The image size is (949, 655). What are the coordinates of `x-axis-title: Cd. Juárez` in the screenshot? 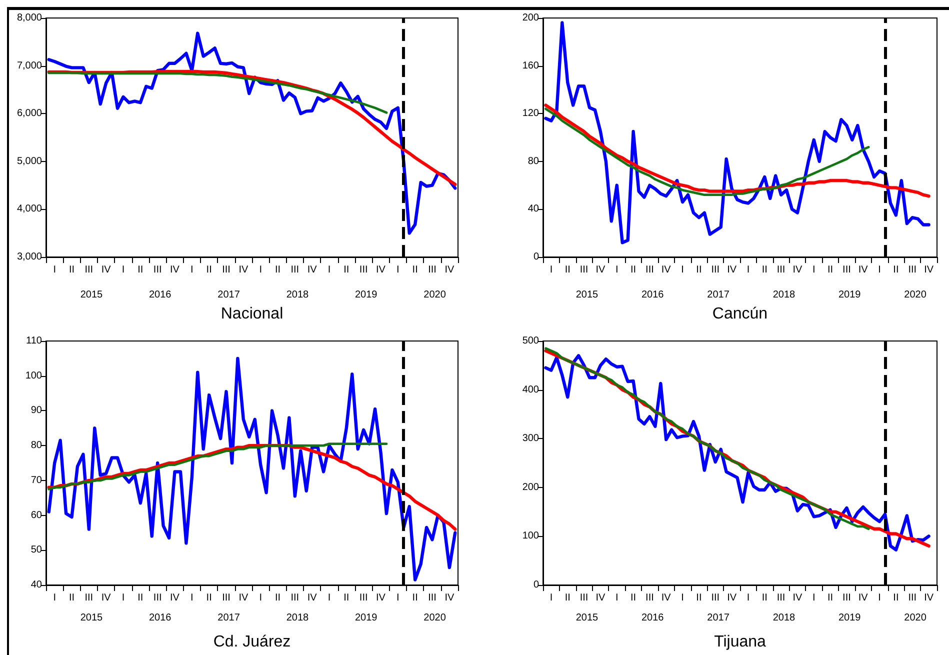 It's located at (252, 642).